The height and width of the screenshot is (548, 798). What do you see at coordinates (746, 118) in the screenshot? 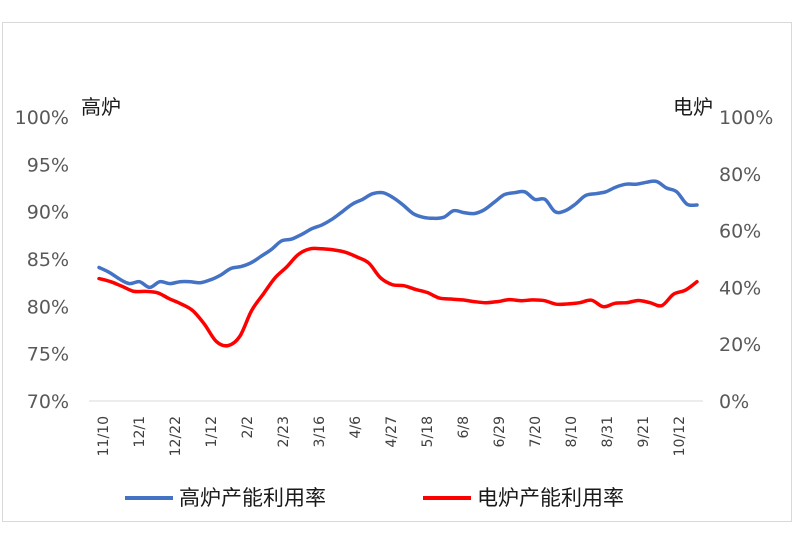
I see `right-tick-label: 100%` at bounding box center [746, 118].